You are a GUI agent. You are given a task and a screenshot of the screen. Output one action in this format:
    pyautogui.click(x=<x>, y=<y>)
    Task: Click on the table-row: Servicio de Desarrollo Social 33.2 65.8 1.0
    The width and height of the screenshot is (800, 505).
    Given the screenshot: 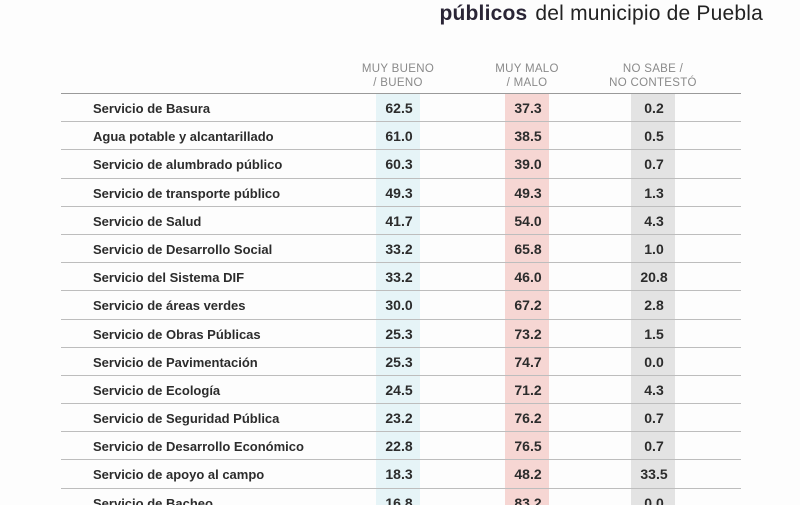 What is the action you would take?
    pyautogui.click(x=401, y=247)
    